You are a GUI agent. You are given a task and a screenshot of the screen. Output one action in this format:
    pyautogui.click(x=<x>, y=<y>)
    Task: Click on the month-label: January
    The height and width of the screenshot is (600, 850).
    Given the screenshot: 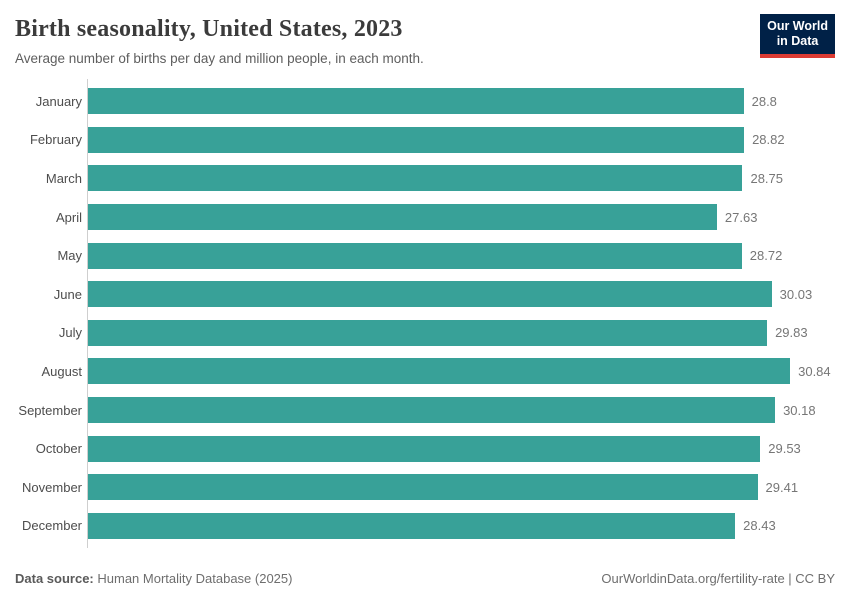 What is the action you would take?
    pyautogui.click(x=58, y=101)
    